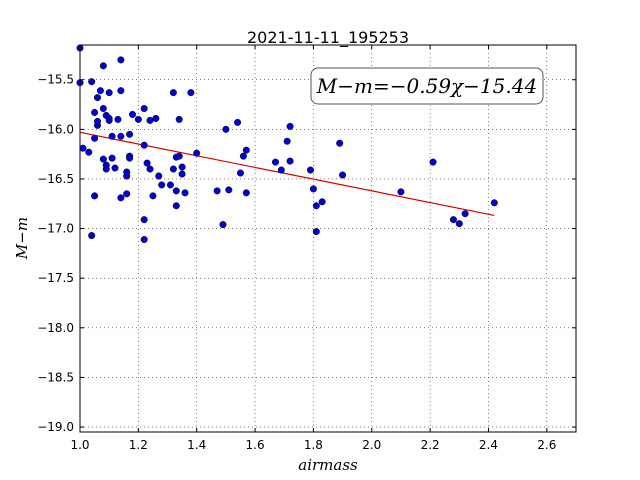  Describe the element at coordinates (55, 80) in the screenshot. I see `y-tick-label: −15.5` at that location.